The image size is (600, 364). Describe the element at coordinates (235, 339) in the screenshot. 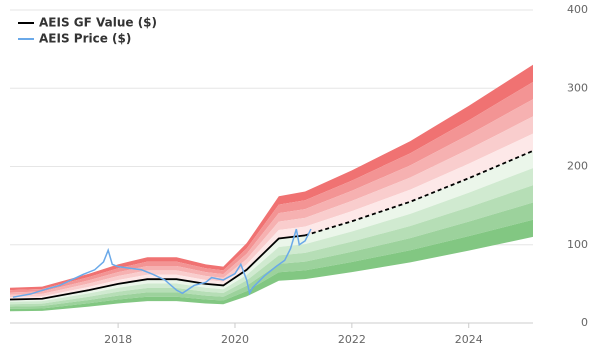

I see `x-tick-label: 2020` at that location.